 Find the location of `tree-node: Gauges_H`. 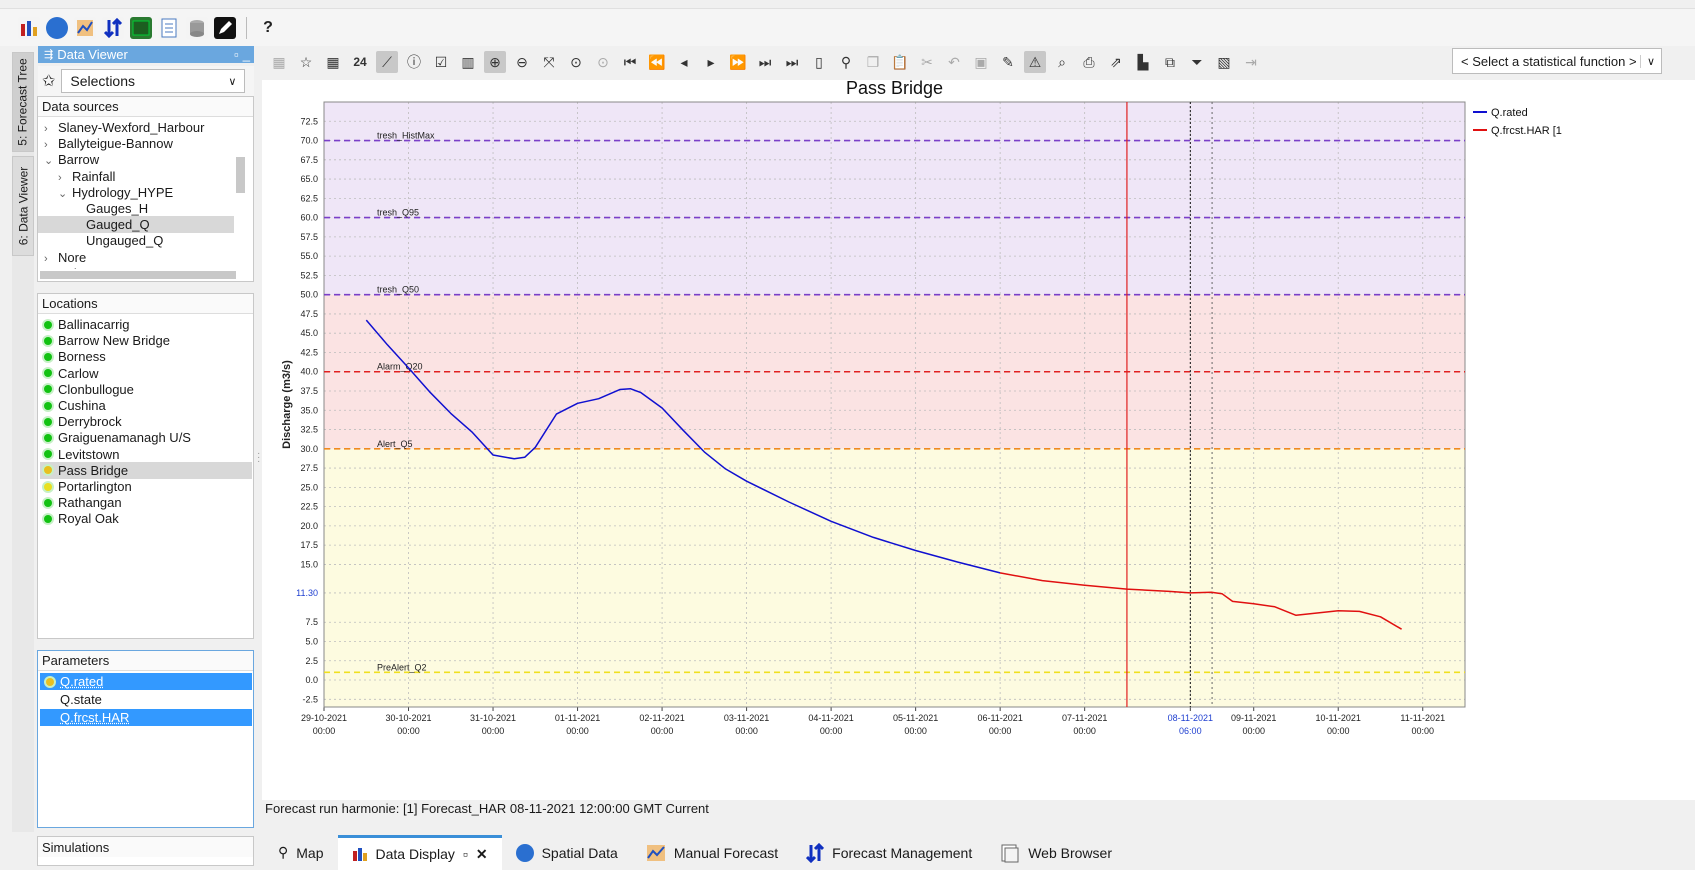

tree-node: Gauges_H is located at coordinates (136, 208).